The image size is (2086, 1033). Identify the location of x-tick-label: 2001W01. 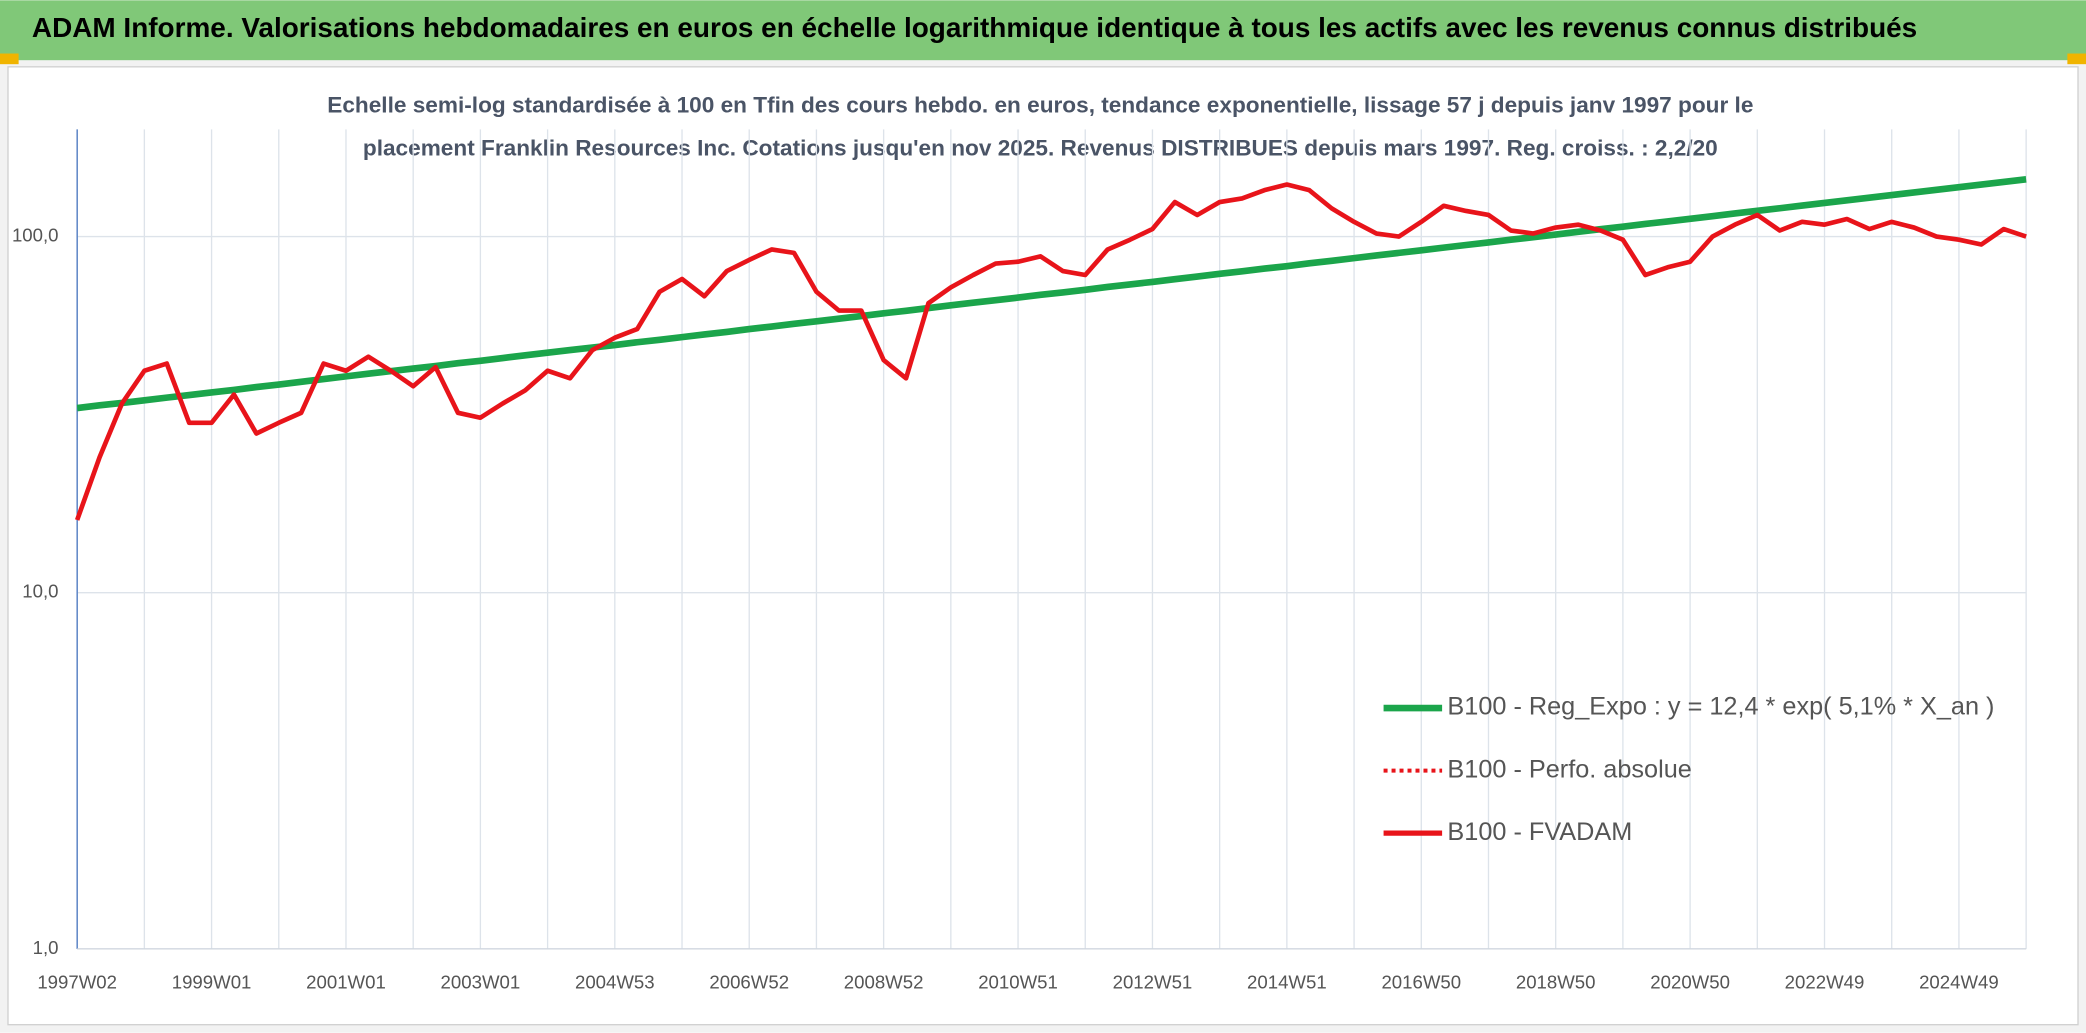
(346, 981).